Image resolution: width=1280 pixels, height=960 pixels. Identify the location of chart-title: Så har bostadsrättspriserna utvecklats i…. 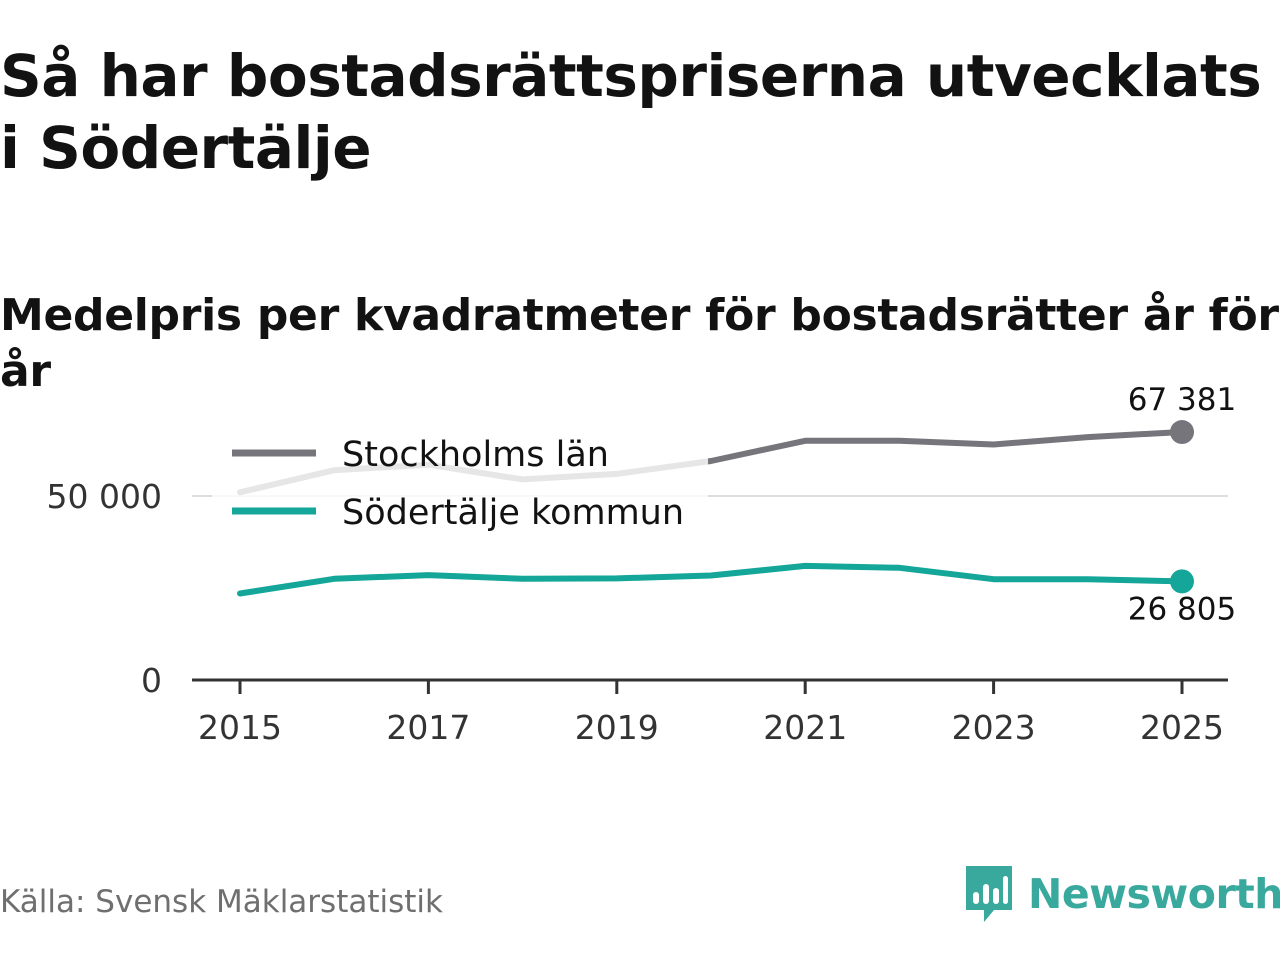
(631, 112).